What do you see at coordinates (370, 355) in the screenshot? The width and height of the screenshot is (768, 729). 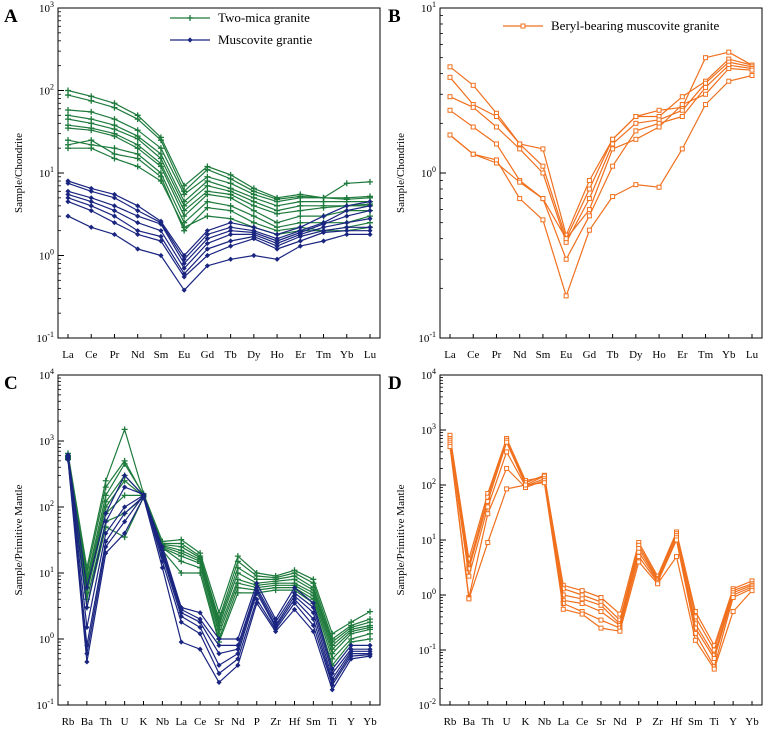 I see `x-tick-label-lu: Lu` at bounding box center [370, 355].